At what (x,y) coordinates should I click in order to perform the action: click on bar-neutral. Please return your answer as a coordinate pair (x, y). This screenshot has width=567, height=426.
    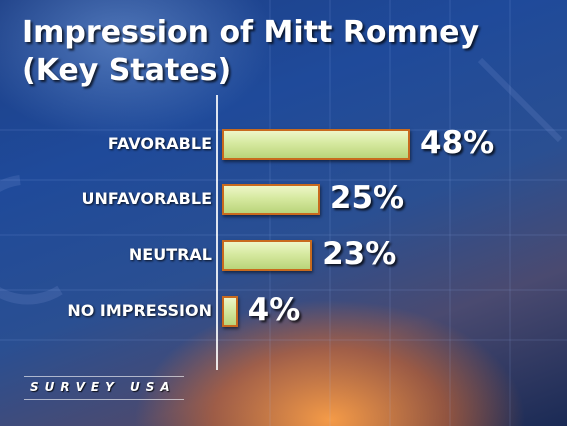
    Looking at the image, I should click on (267, 255).